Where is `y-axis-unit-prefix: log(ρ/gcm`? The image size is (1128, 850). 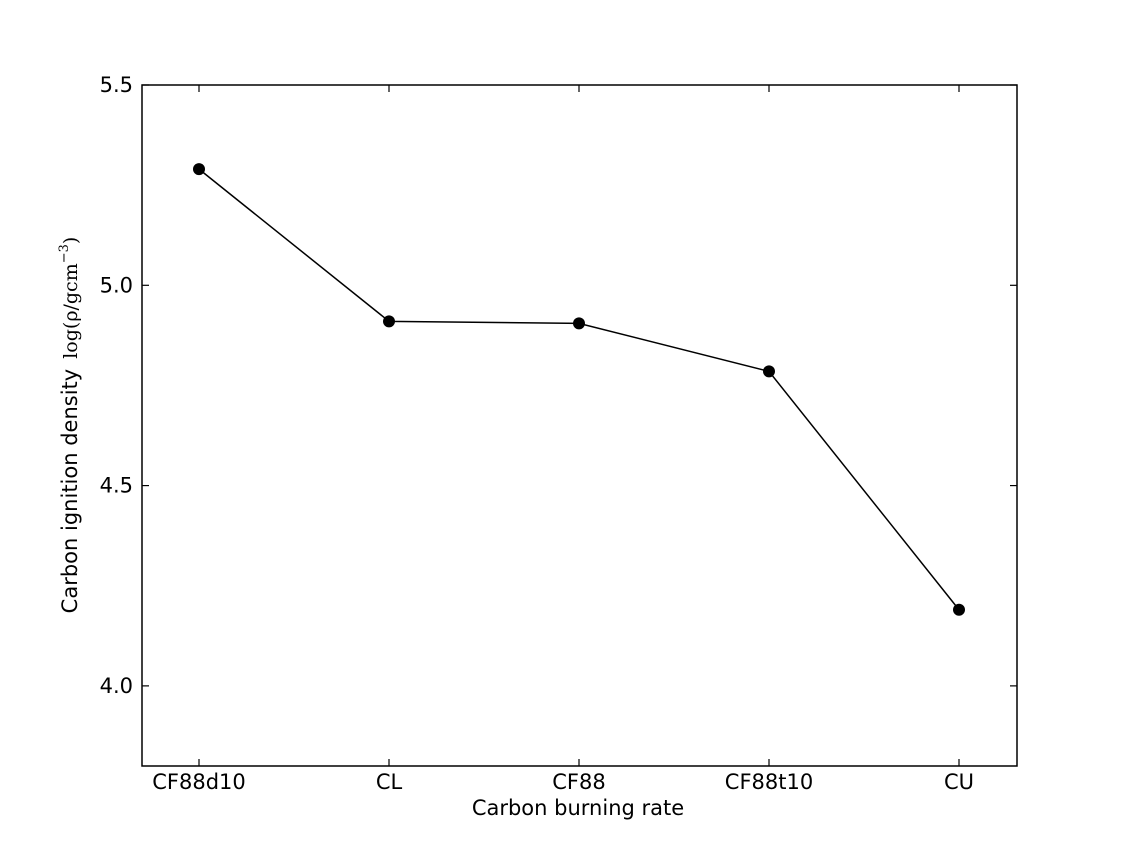
y-axis-unit-prefix: log(ρ/gcm is located at coordinates (71, 310).